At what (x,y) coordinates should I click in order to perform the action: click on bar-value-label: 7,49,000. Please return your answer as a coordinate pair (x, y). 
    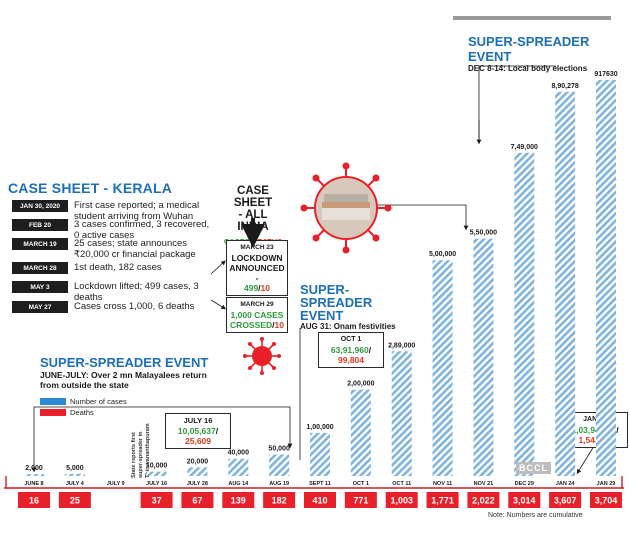
    Looking at the image, I should click on (524, 147).